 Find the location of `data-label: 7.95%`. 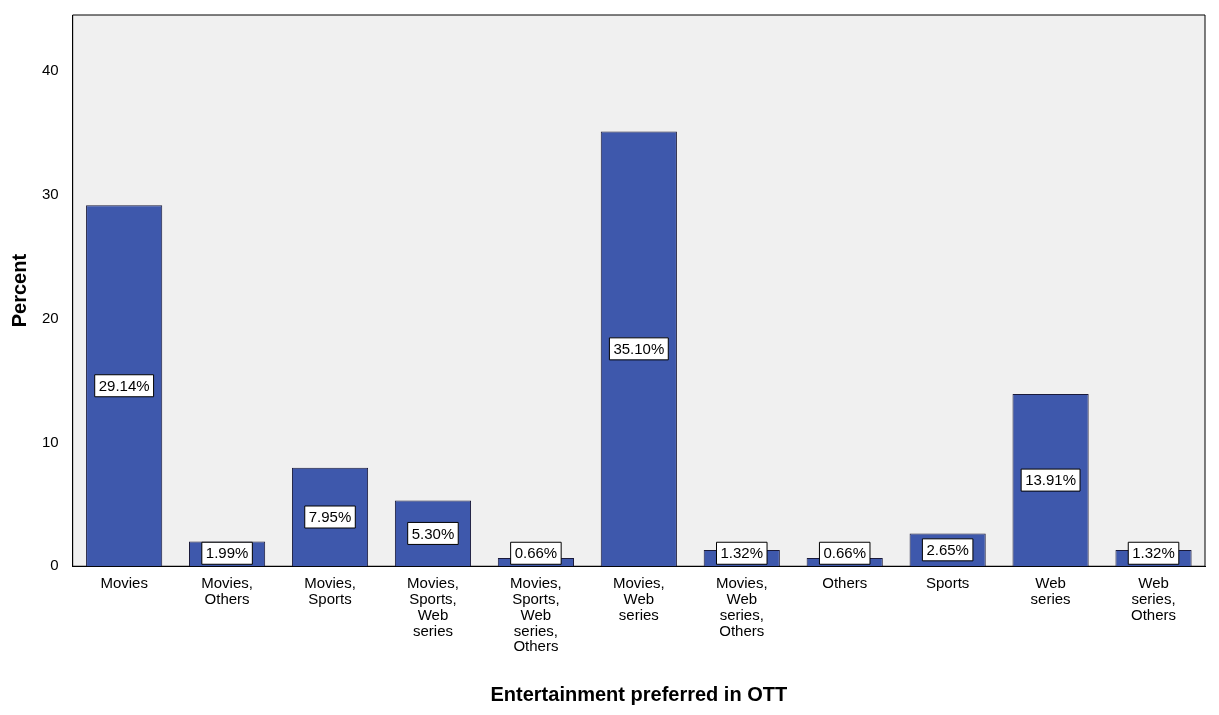

data-label: 7.95% is located at coordinates (330, 517).